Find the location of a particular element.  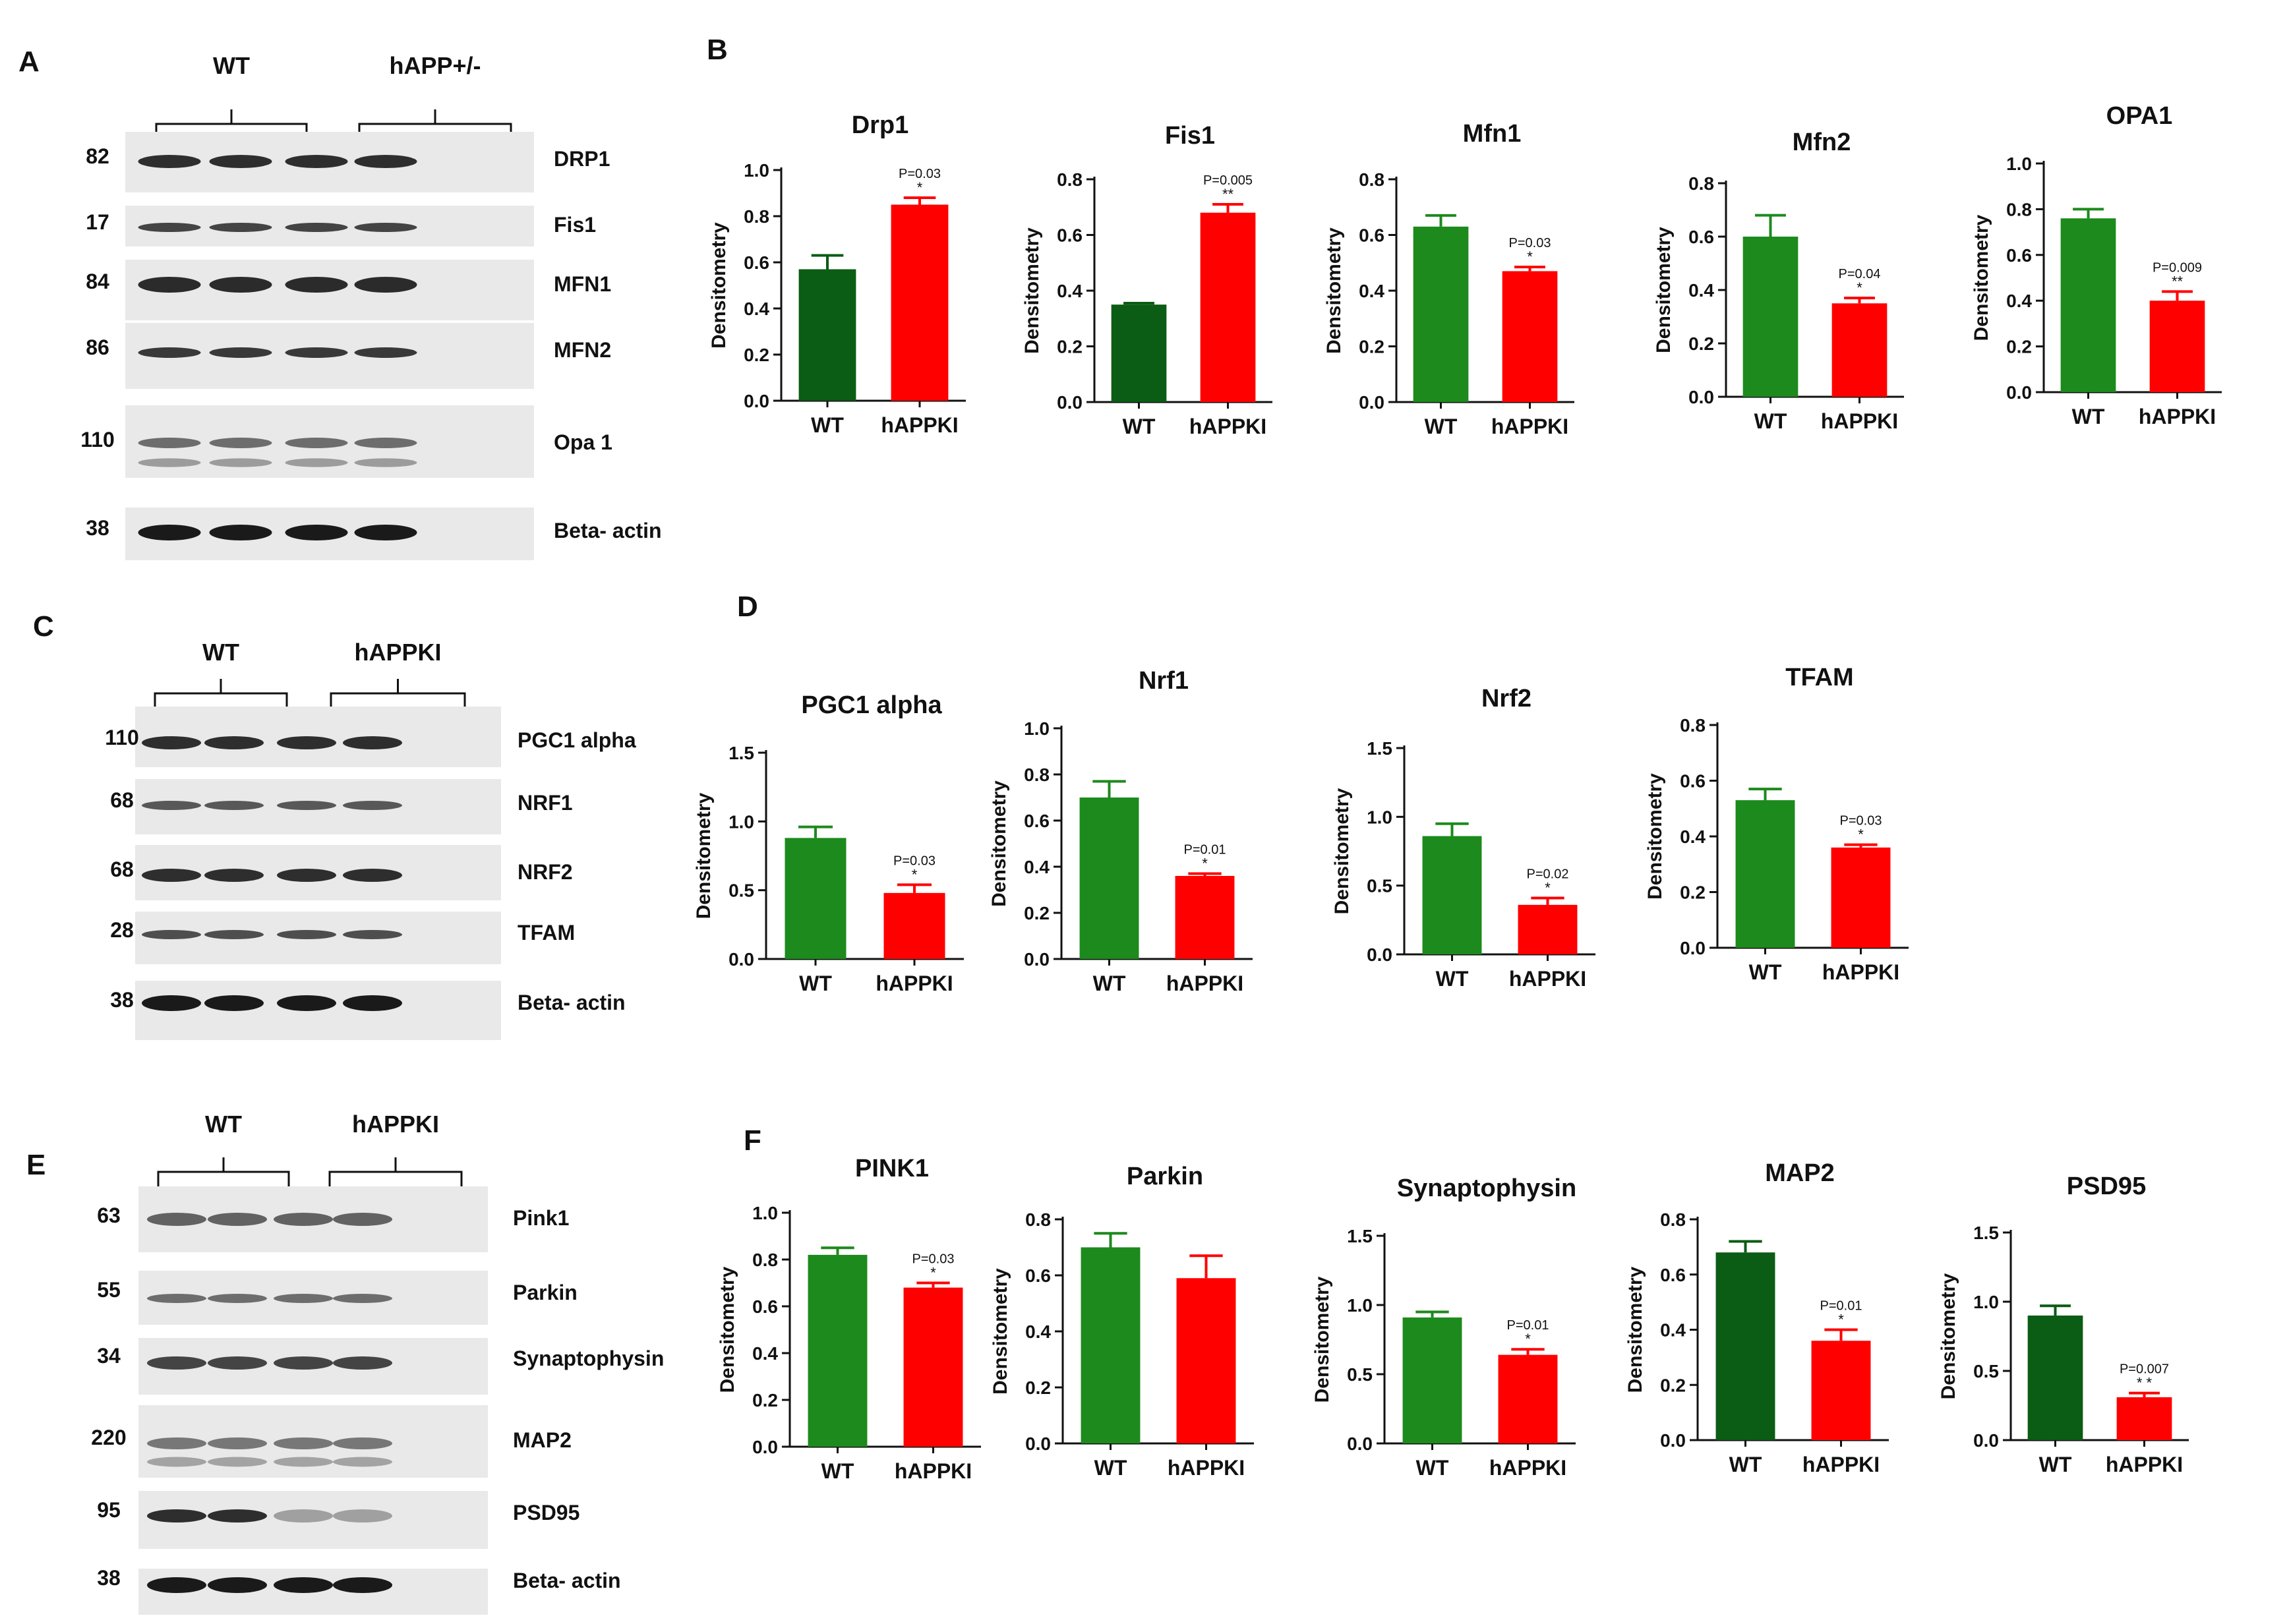

p-value-label: P=0.01 is located at coordinates (1841, 1306).